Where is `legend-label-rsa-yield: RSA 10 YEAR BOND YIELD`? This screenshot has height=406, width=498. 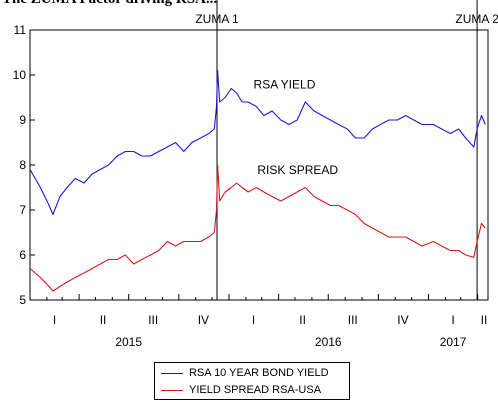 legend-label-rsa-yield: RSA 10 YEAR BOND YIELD is located at coordinates (259, 373).